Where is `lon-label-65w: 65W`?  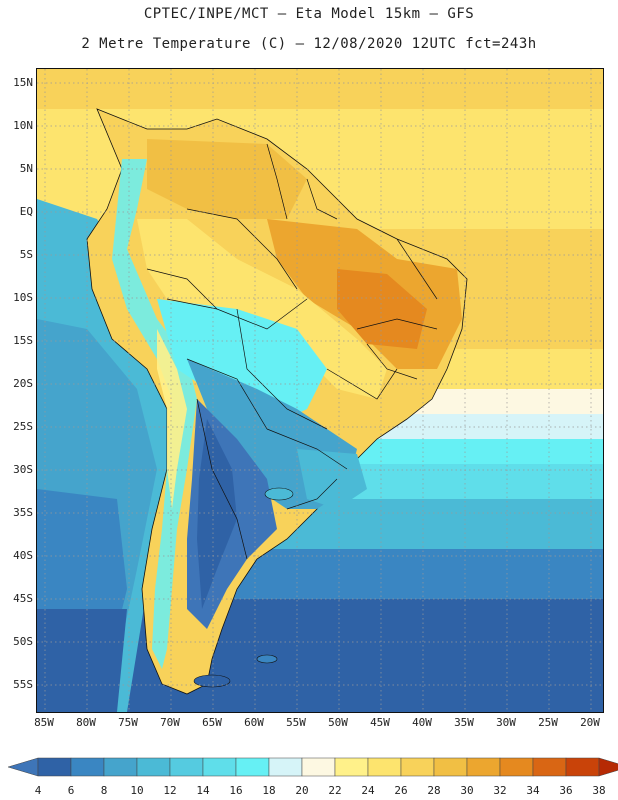
lon-label-65w: 65W is located at coordinates (212, 722).